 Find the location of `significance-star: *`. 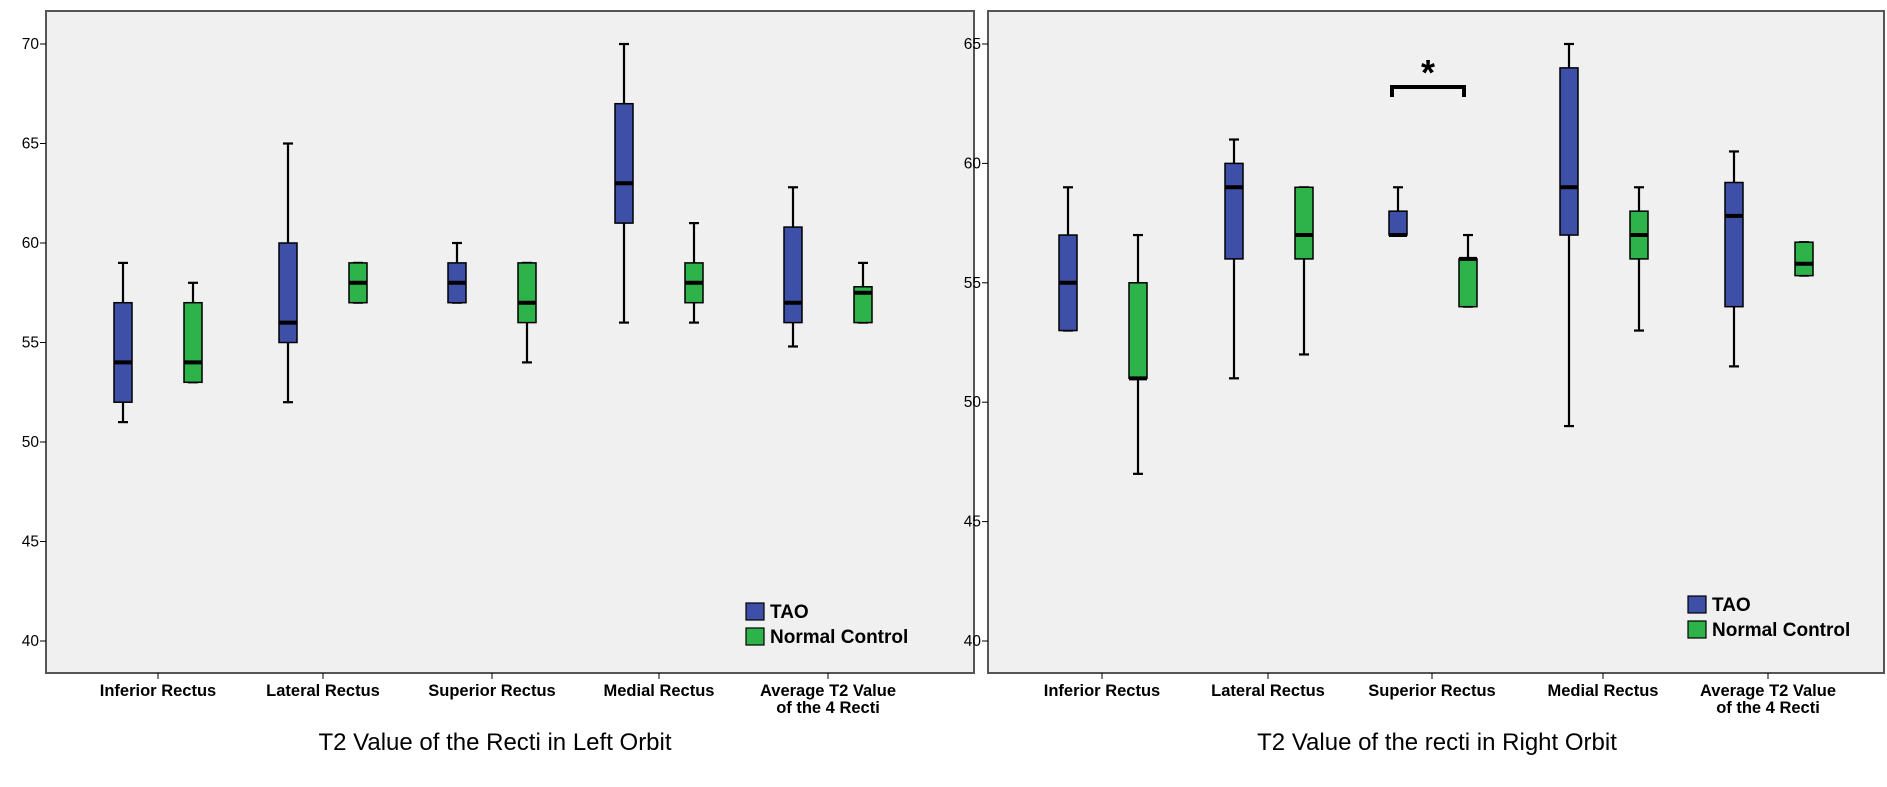

significance-star: * is located at coordinates (1428, 72).